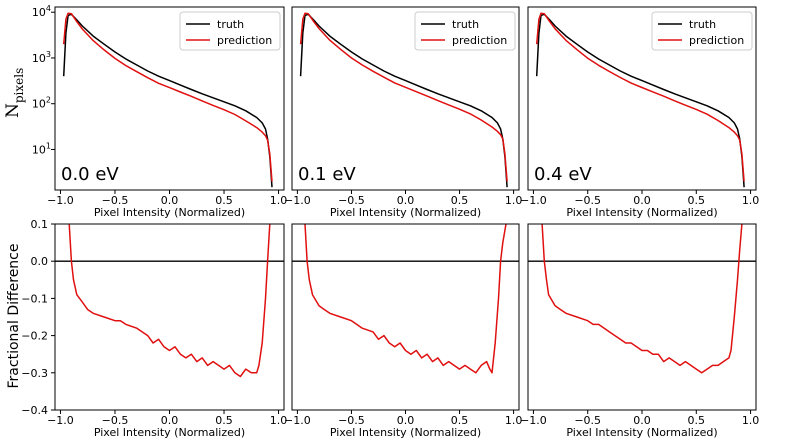  Describe the element at coordinates (34, 336) in the screenshot. I see `y-tick-label: −0.2` at that location.